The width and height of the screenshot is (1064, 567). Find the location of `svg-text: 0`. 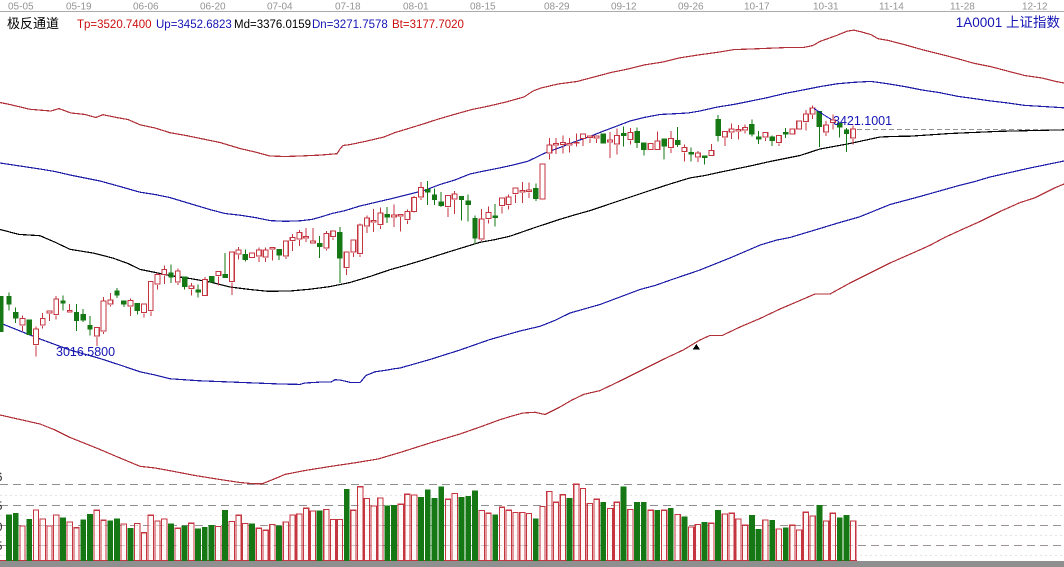

svg-text: 0 is located at coordinates (1, 528).